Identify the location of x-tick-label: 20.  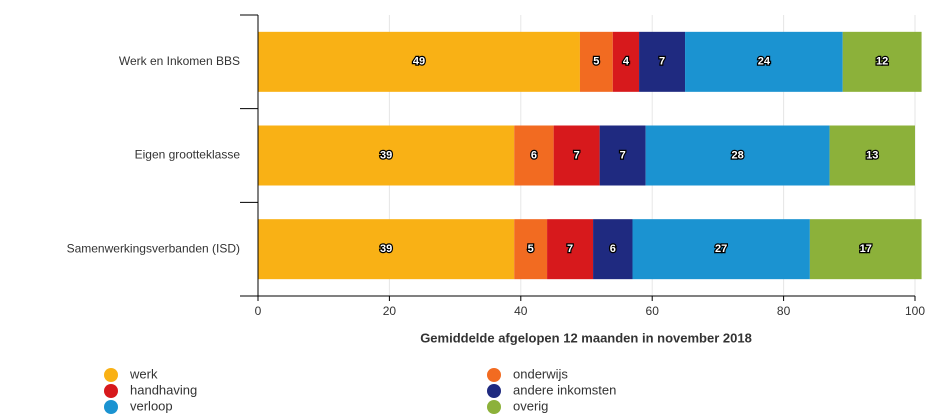
(390, 311).